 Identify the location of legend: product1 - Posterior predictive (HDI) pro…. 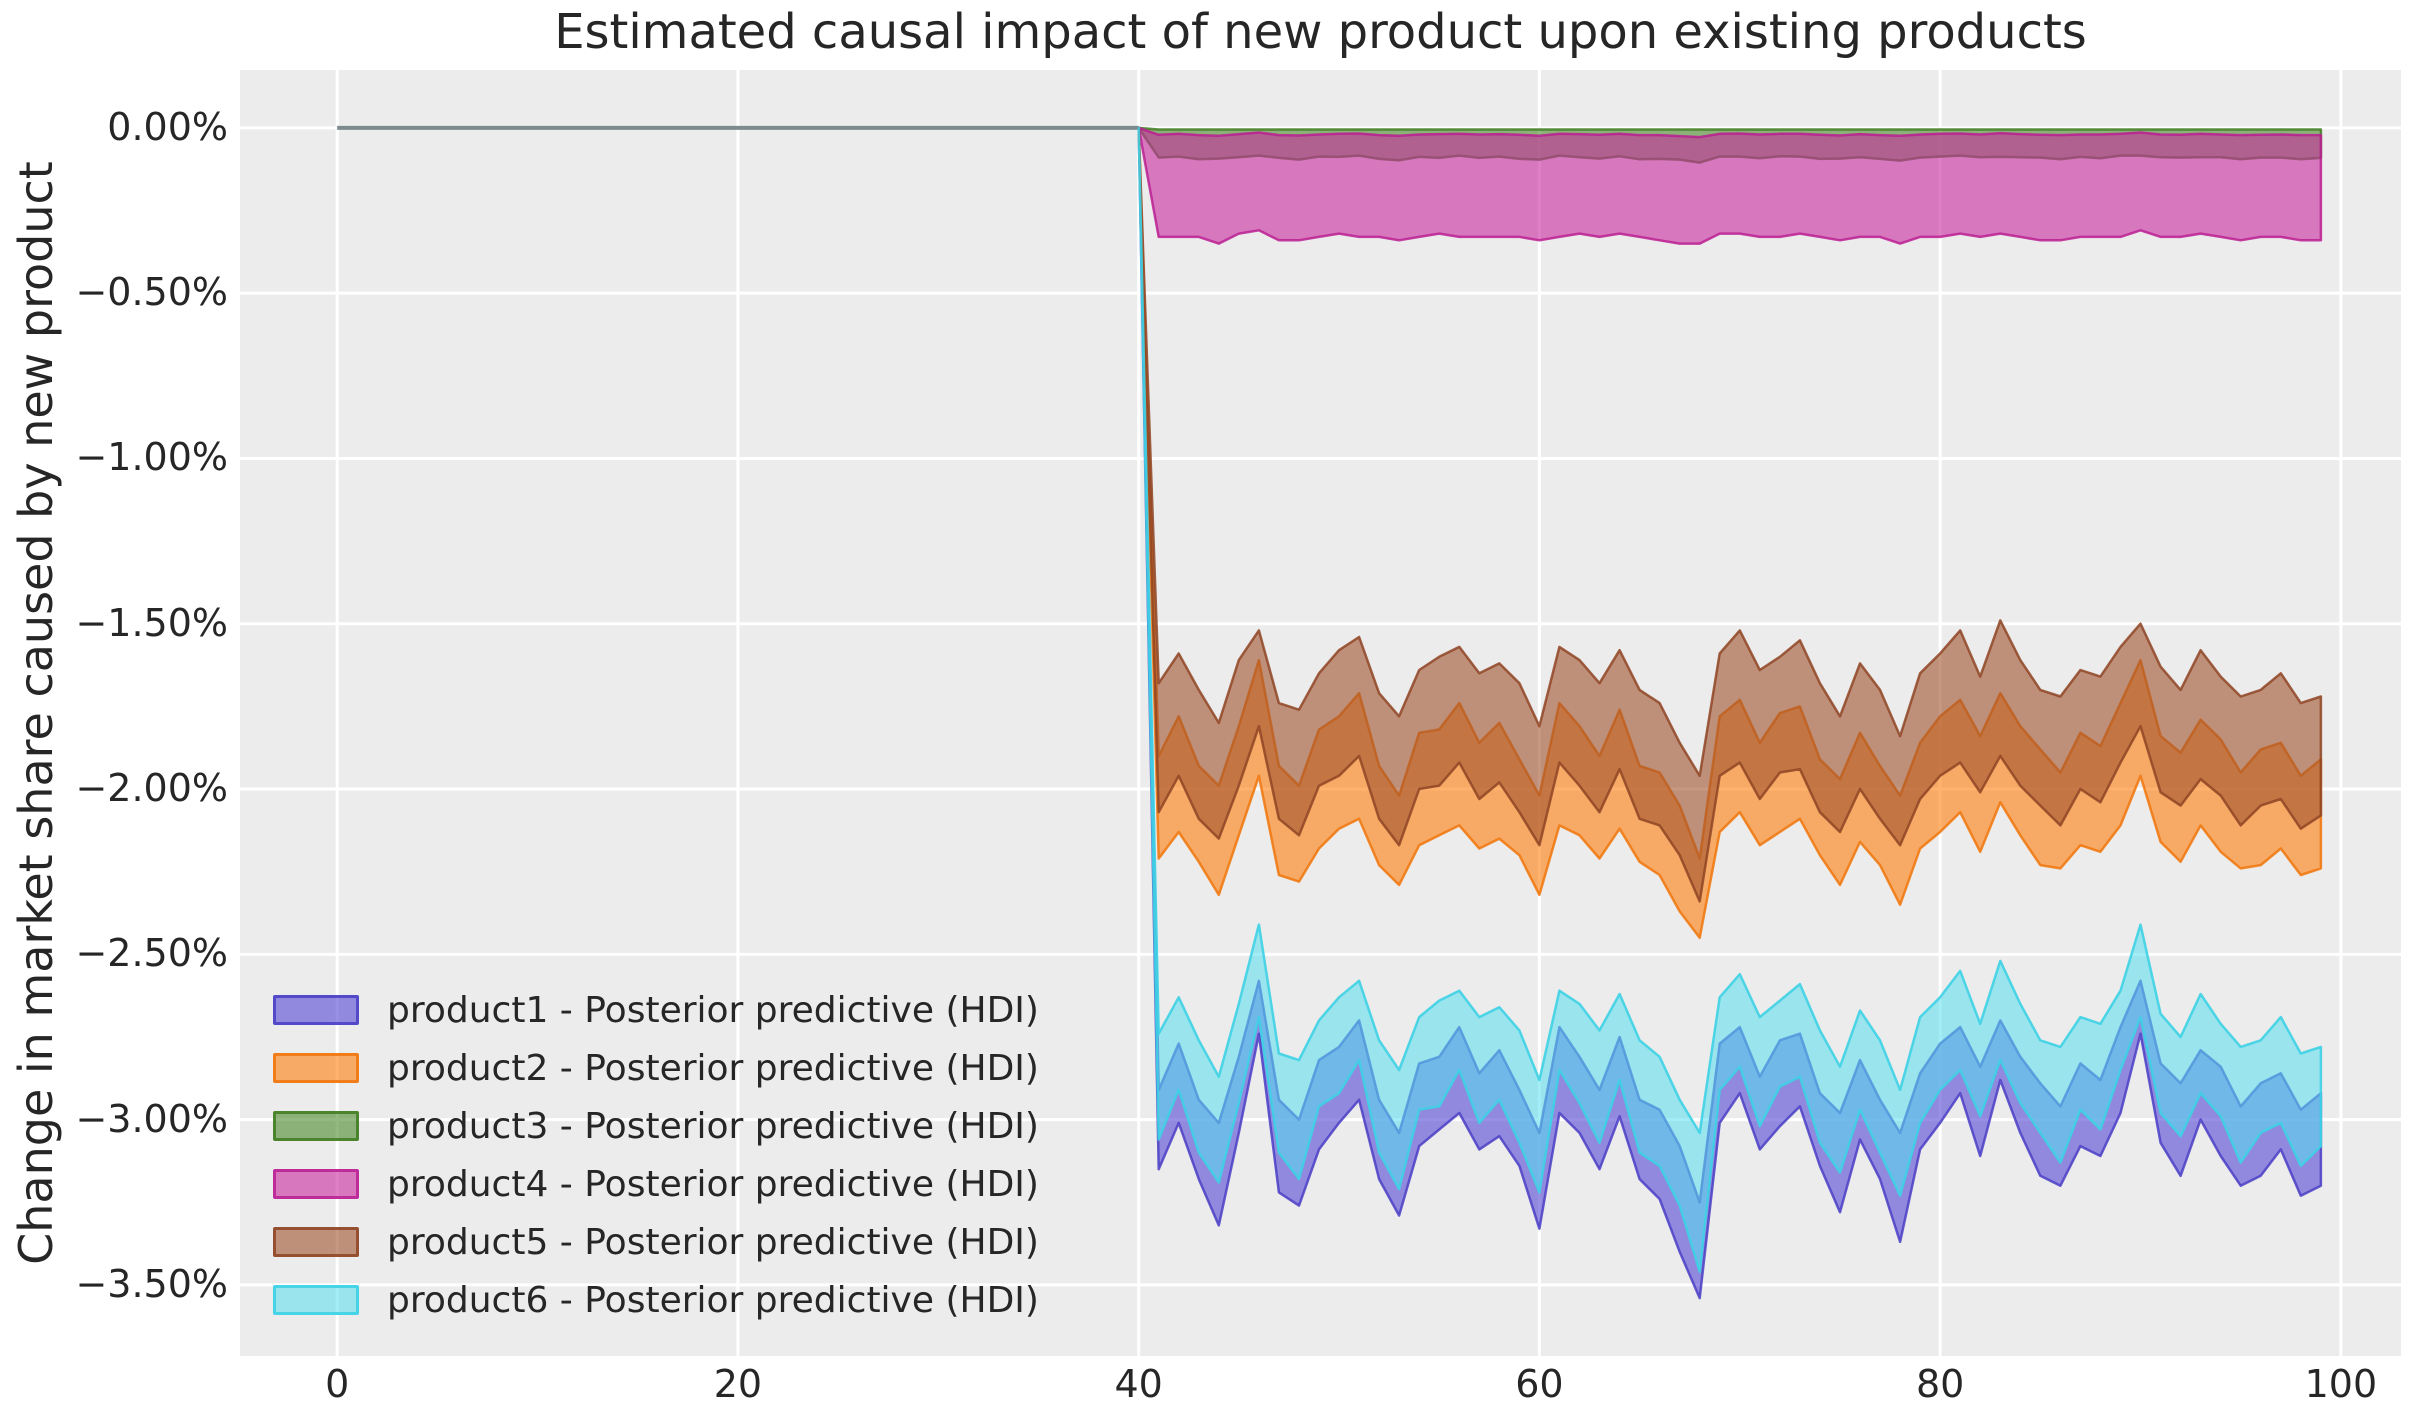
(656, 1155).